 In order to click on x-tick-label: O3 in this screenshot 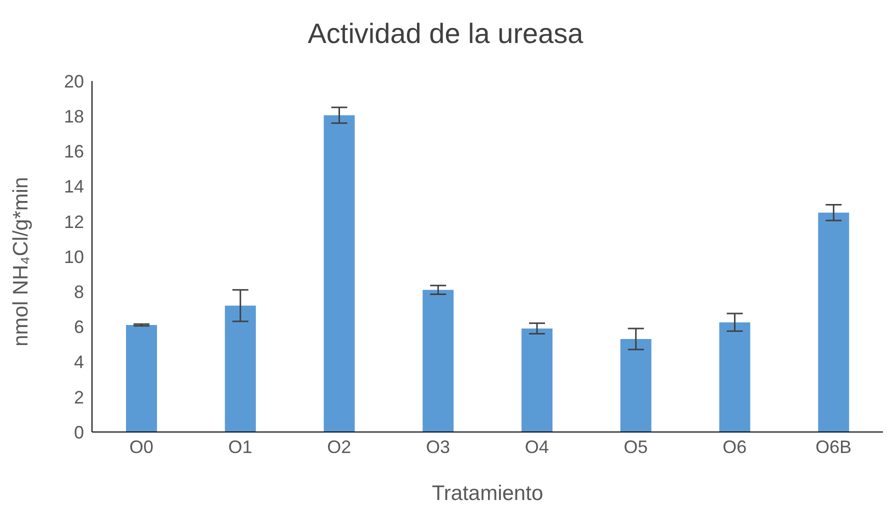, I will do `click(438, 446)`.